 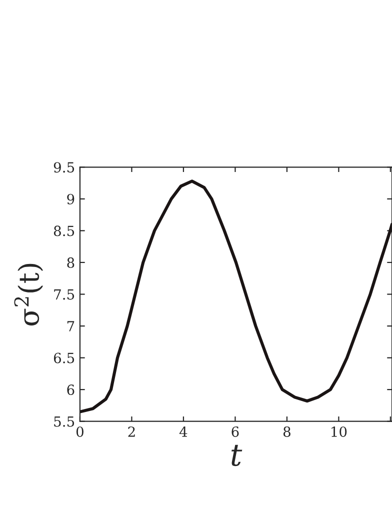 I want to click on y-tick-label: 7.5, so click(x=64, y=294).